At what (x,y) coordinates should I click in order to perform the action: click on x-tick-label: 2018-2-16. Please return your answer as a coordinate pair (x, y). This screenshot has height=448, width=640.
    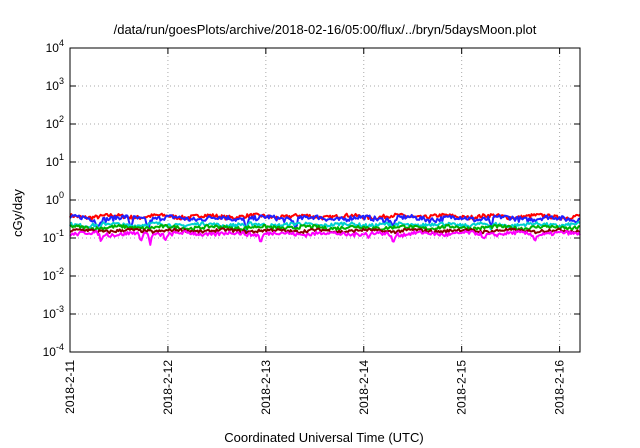
    Looking at the image, I should click on (560, 387).